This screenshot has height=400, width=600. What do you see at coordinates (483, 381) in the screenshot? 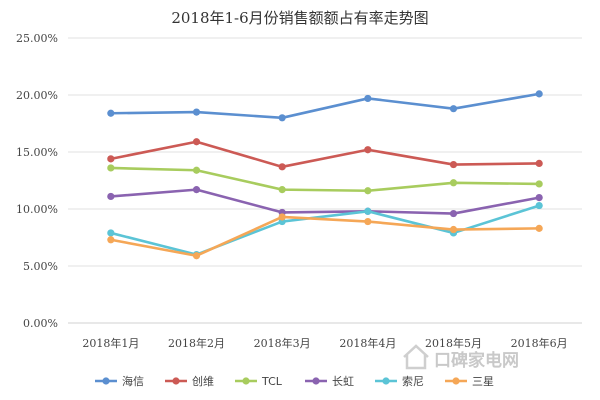
I see `legend-label: 三星` at bounding box center [483, 381].